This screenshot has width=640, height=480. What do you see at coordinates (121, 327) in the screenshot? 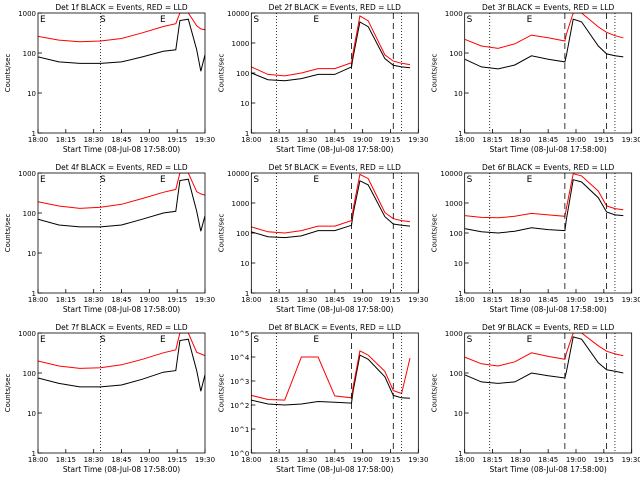
I see `chart-title: Det 7f BLACK = Events, RED = LLD` at bounding box center [121, 327].